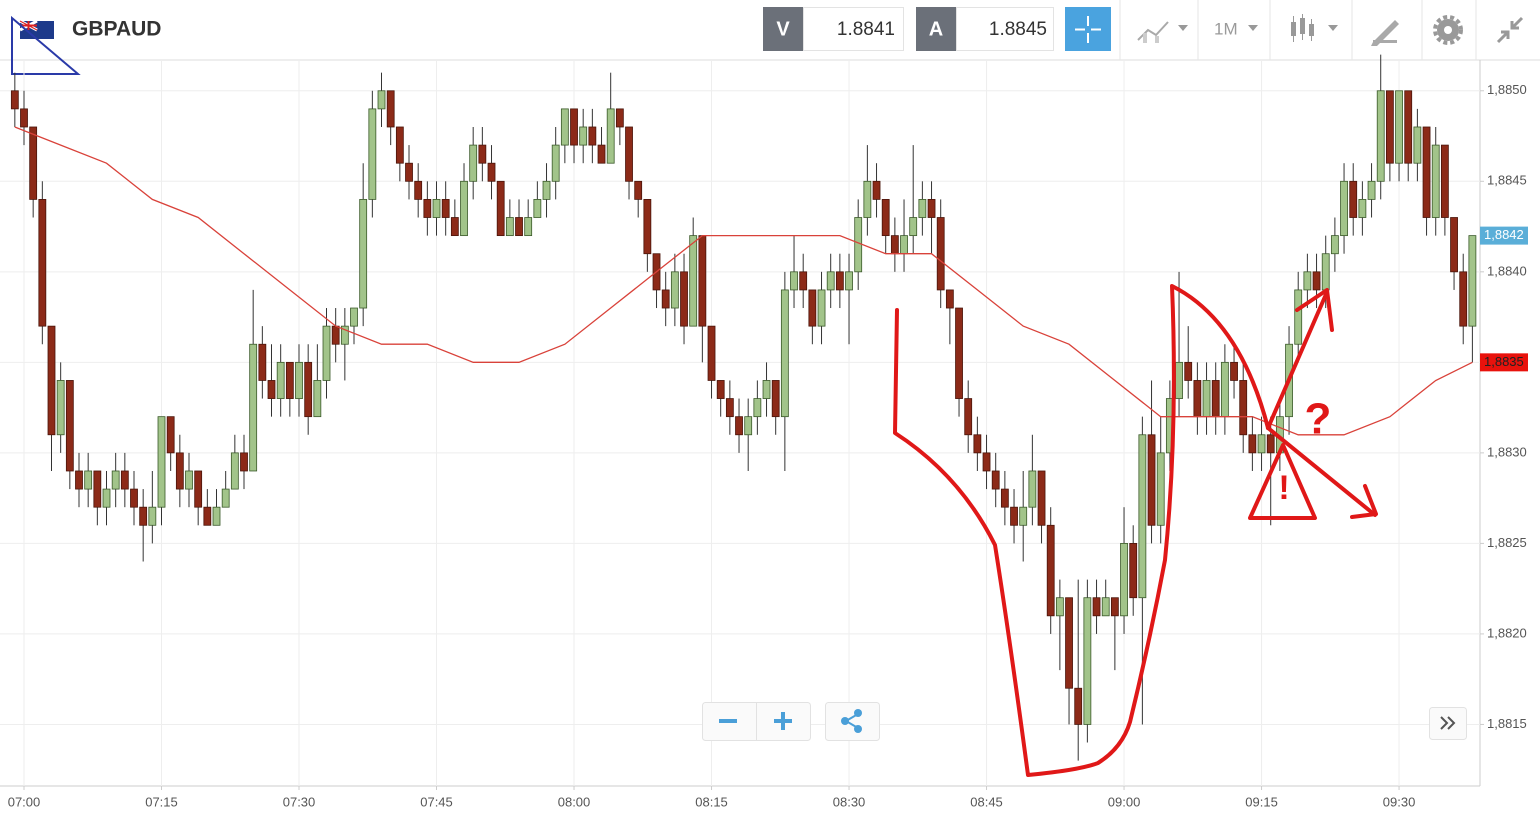 The height and width of the screenshot is (820, 1540). What do you see at coordinates (46, 45) in the screenshot?
I see `drawn-triangle` at bounding box center [46, 45].